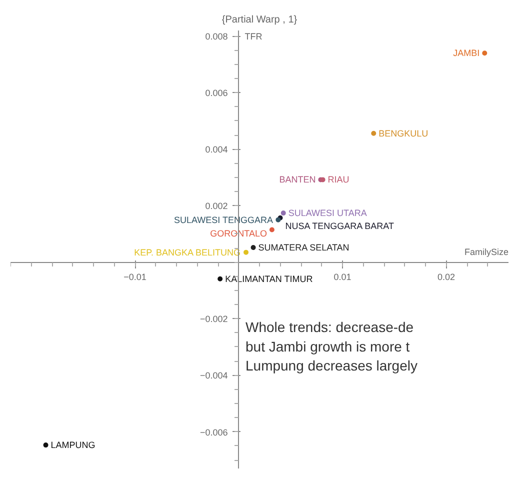 This screenshot has width=523, height=483. Describe the element at coordinates (216, 149) in the screenshot. I see `y-tick-label: 0.004` at that location.